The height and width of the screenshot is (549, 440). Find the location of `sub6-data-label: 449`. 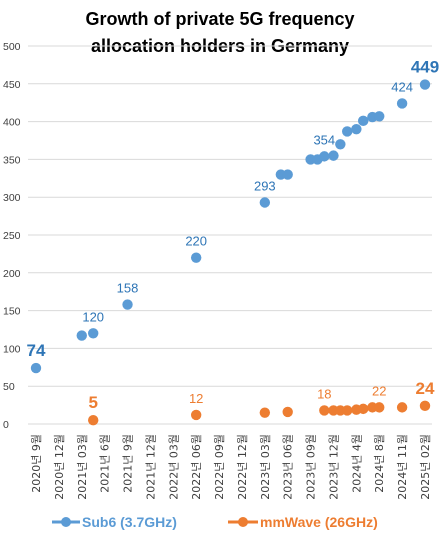

sub6-data-label: 449 is located at coordinates (425, 67).